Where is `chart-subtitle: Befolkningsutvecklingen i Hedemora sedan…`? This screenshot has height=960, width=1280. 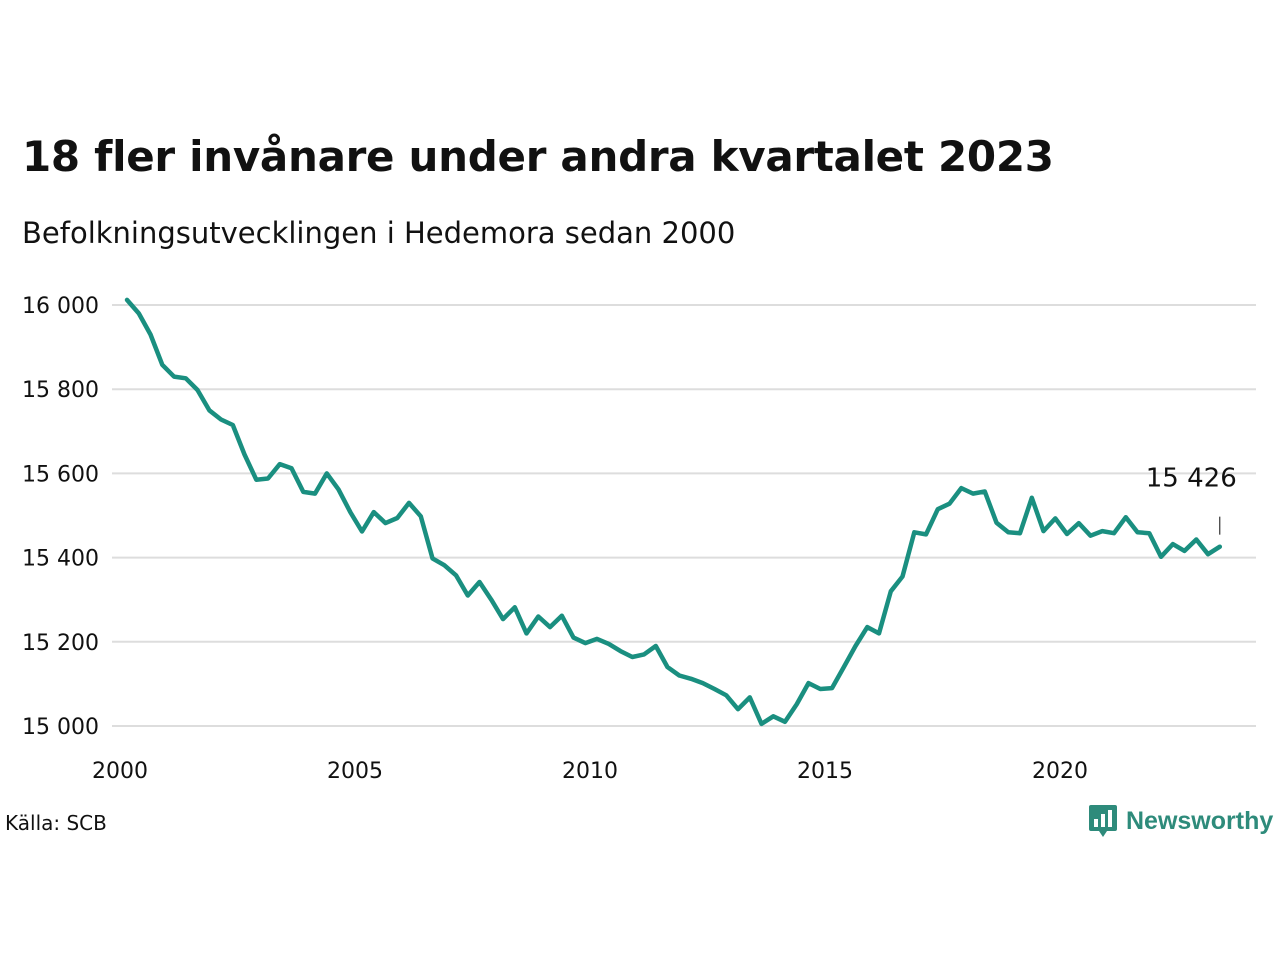 chart-subtitle: Befolkningsutvecklingen i Hedemora sedan… is located at coordinates (379, 233).